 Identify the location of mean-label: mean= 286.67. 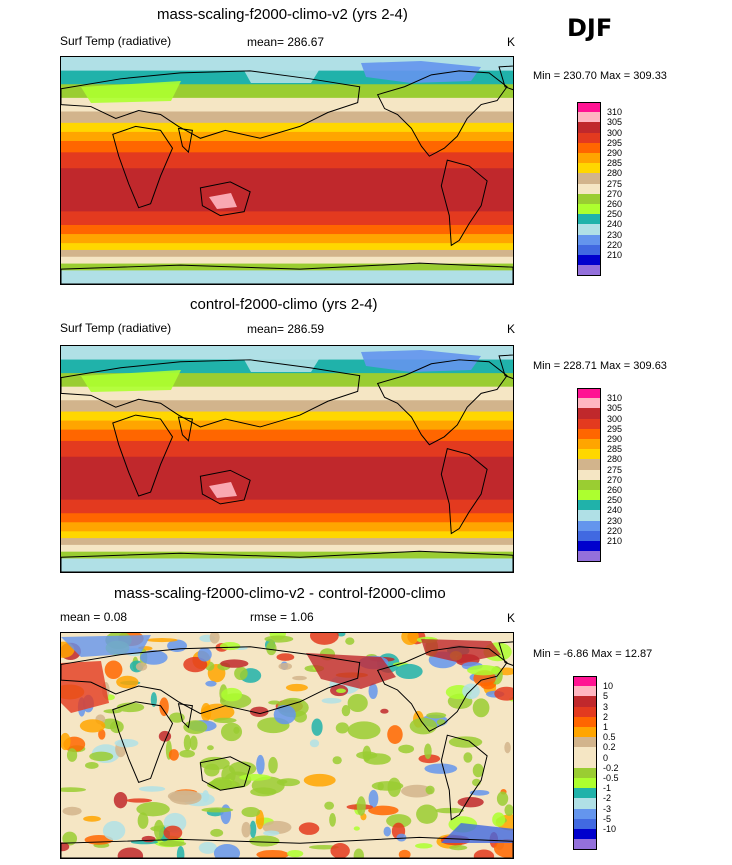
(286, 42).